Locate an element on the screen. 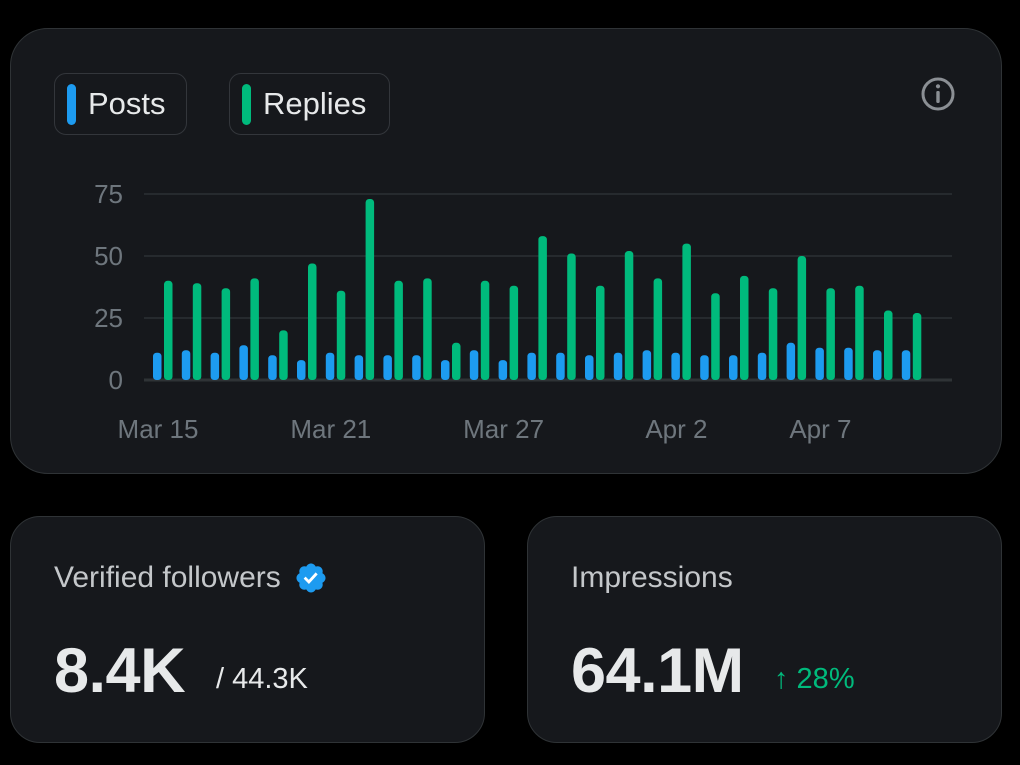 This screenshot has width=1020, height=765. replies-swatch is located at coordinates (246, 104).